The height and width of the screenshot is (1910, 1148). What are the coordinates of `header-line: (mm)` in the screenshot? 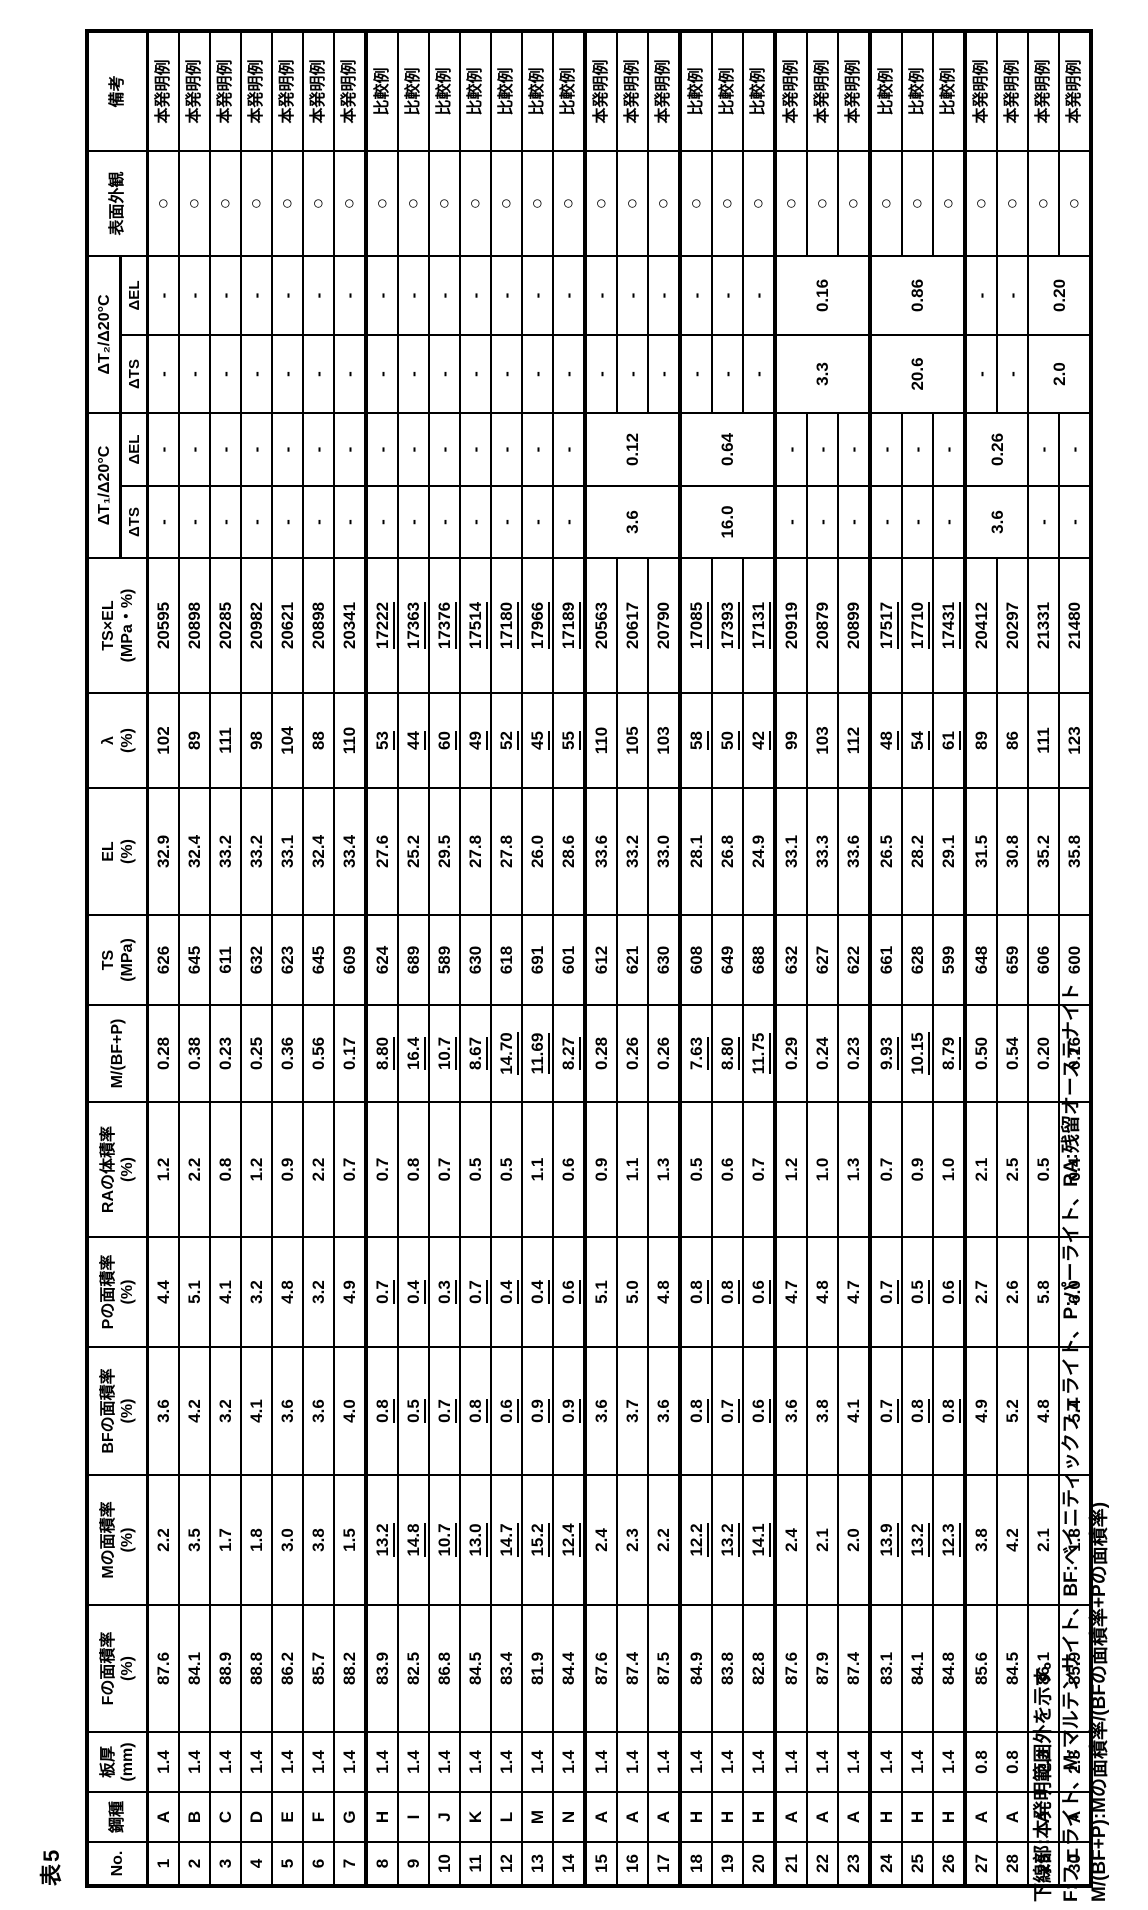 It's located at (127, 1762).